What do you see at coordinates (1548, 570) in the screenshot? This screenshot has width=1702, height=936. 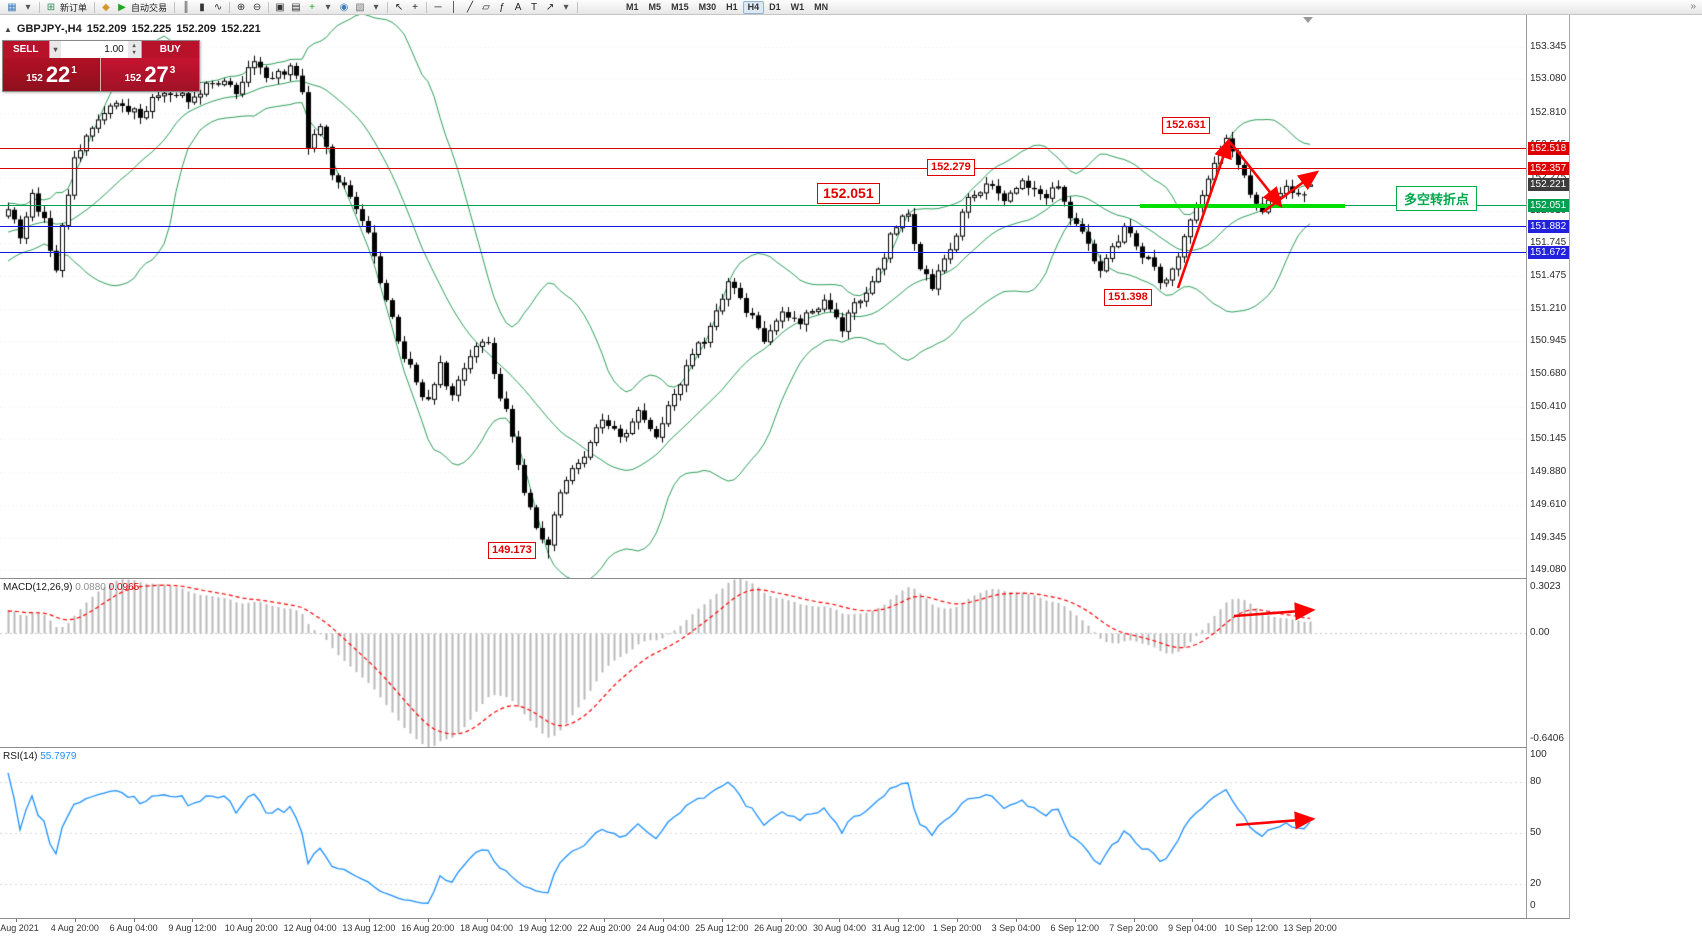 I see `price-scale-tick: 149.080` at bounding box center [1548, 570].